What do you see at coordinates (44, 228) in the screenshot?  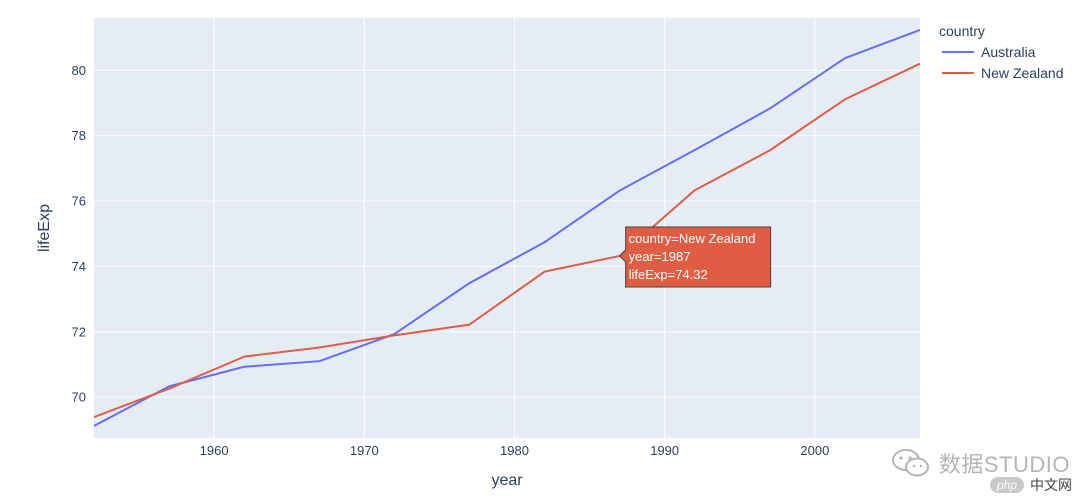 I see `y-axis-title: lifeExp` at bounding box center [44, 228].